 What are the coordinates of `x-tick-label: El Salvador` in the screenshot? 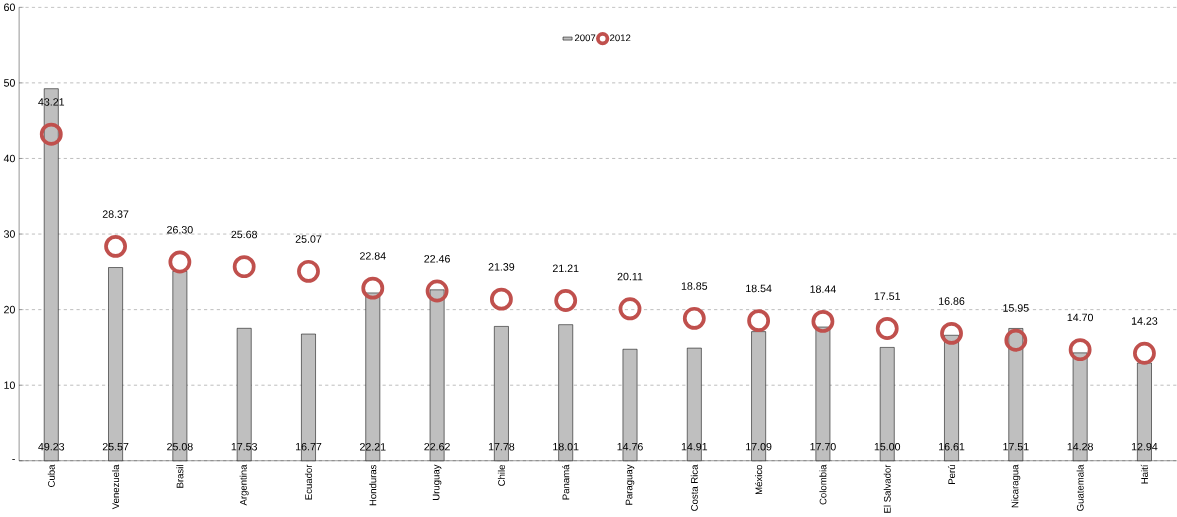 It's located at (887, 488).